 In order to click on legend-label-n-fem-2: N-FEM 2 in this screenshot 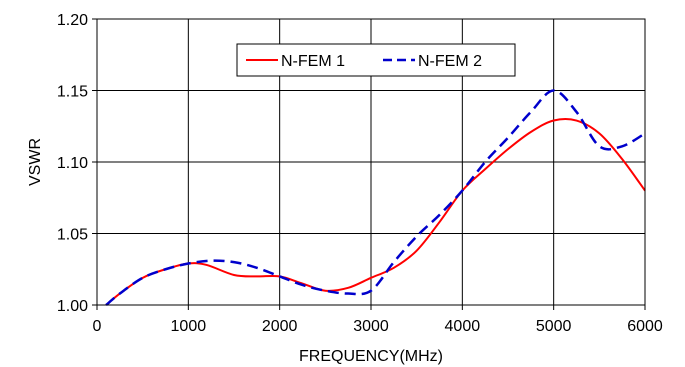, I will do `click(450, 61)`.